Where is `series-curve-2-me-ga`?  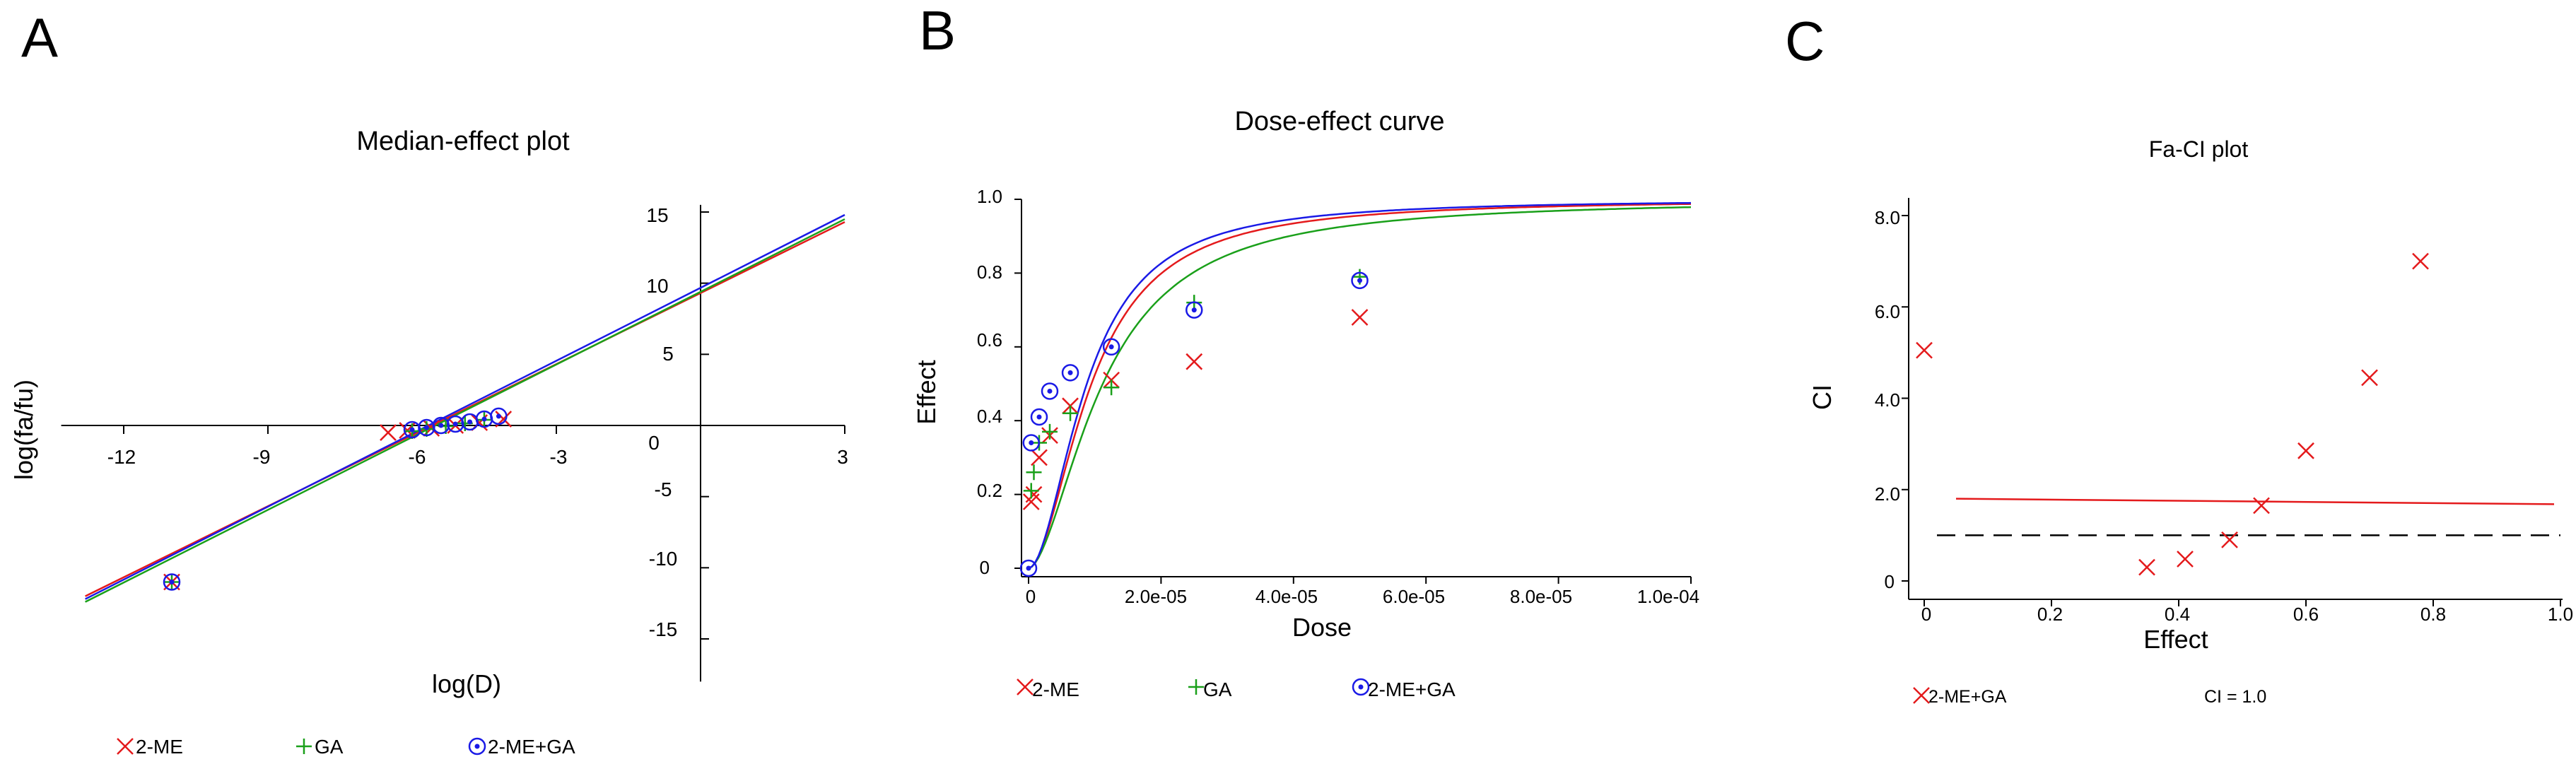 series-curve-2-me-ga is located at coordinates (1360, 385).